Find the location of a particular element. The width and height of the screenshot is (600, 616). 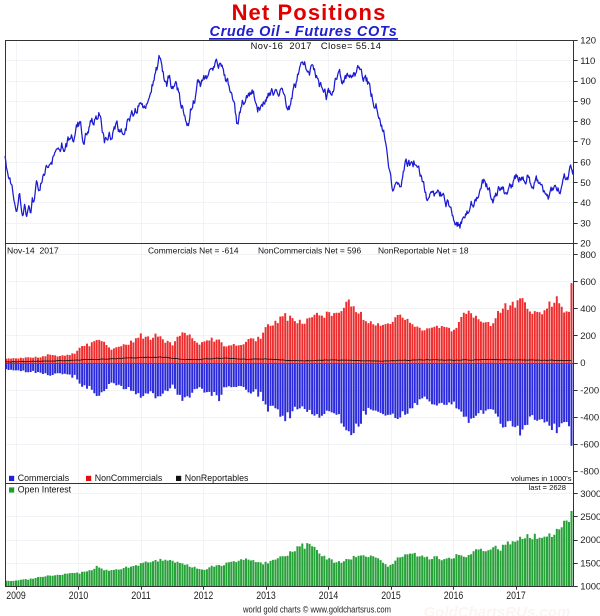

svg-text: 60 is located at coordinates (585, 163).